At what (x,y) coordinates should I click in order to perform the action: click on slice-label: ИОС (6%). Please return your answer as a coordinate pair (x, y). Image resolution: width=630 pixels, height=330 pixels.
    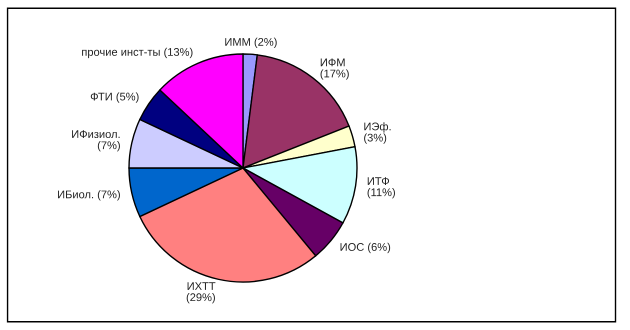
    Looking at the image, I should click on (365, 248).